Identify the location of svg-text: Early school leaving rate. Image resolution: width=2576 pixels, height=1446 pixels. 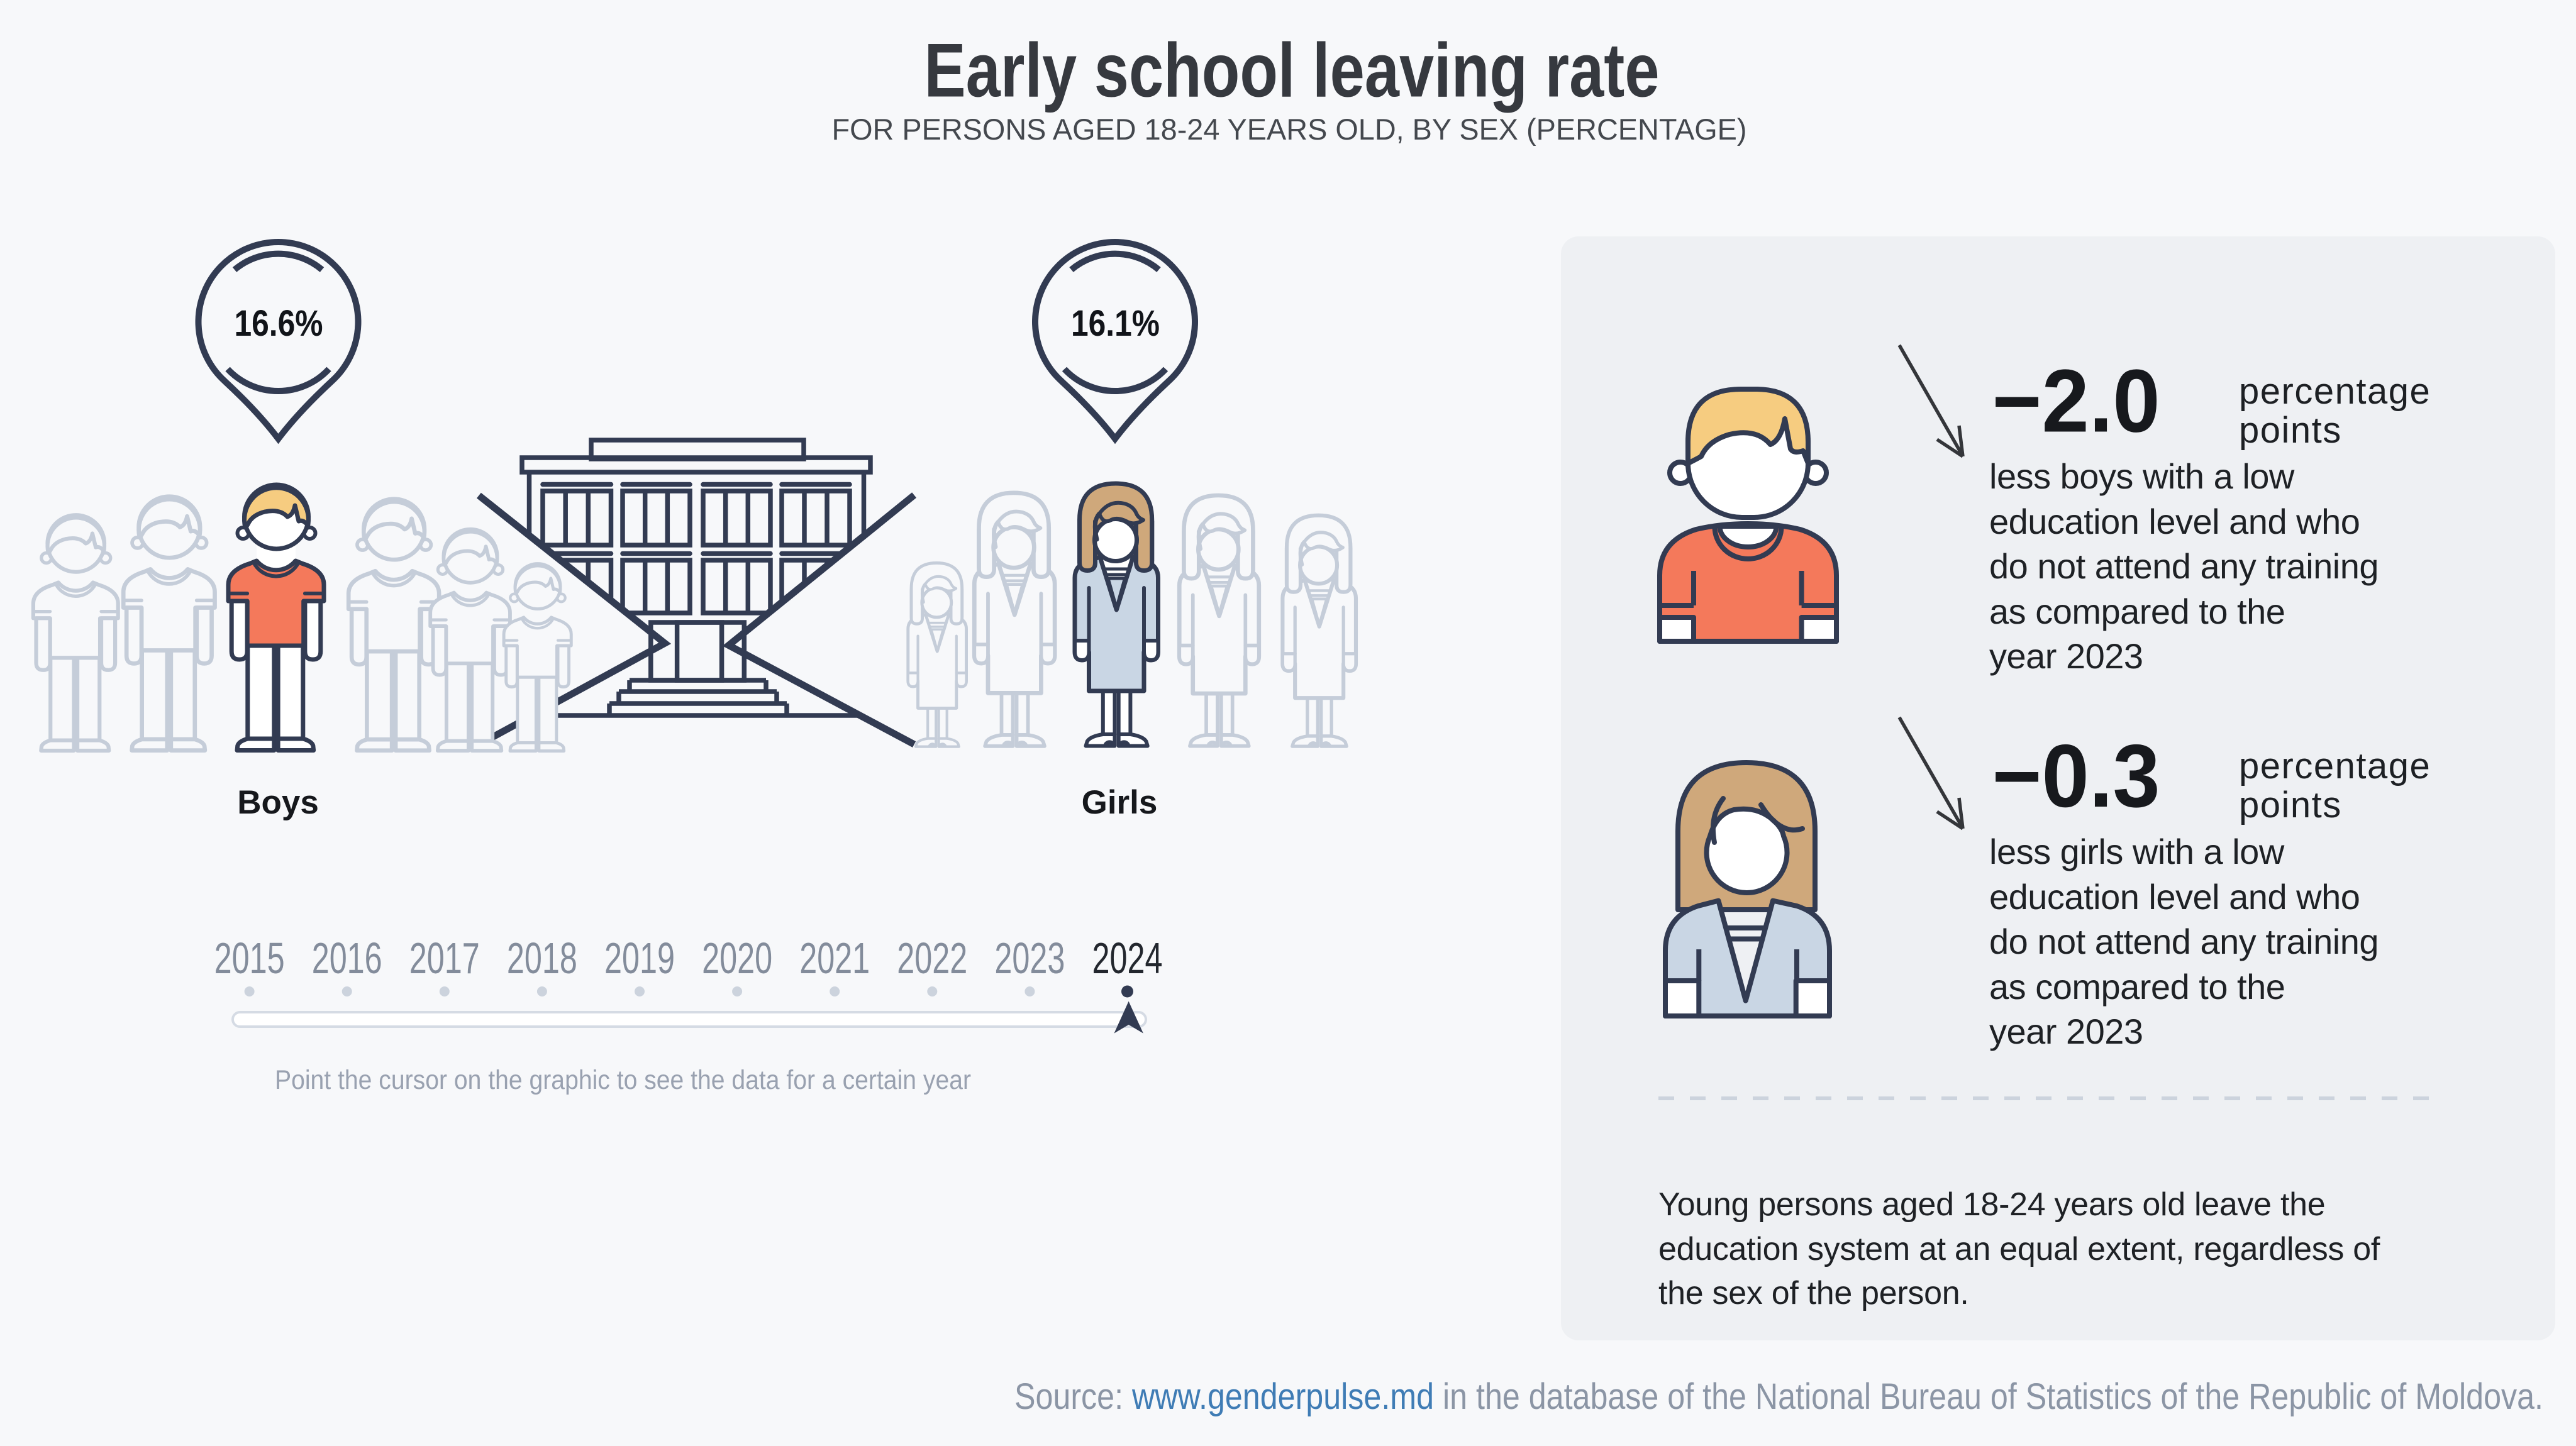
(1292, 70).